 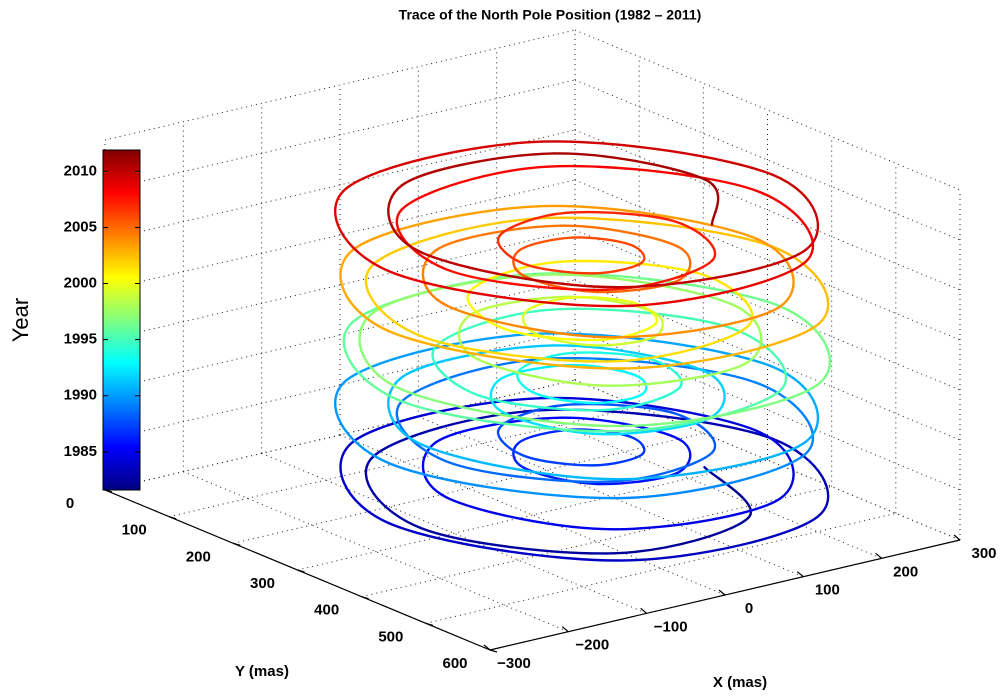 What do you see at coordinates (80, 226) in the screenshot?
I see `colorbar-tick-label: 2005` at bounding box center [80, 226].